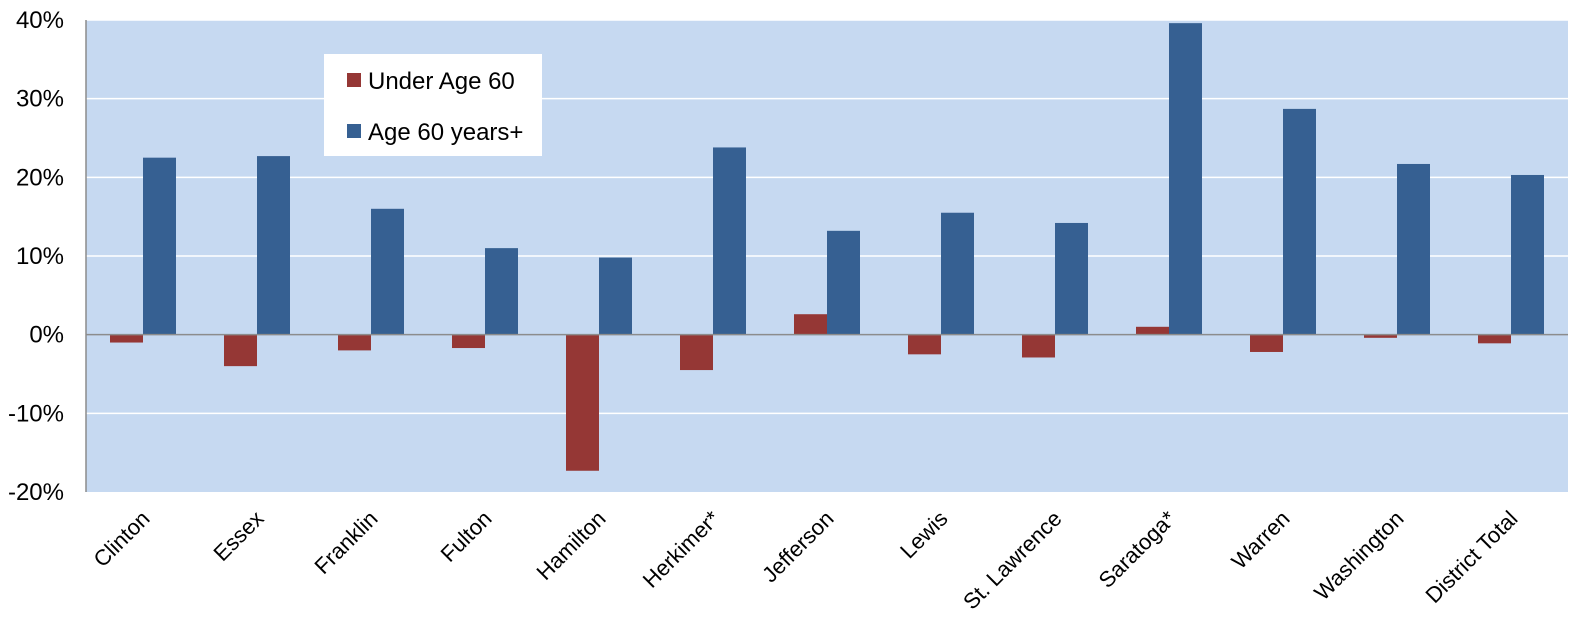  Describe the element at coordinates (46, 335) in the screenshot. I see `y-tick-label: 0%` at that location.